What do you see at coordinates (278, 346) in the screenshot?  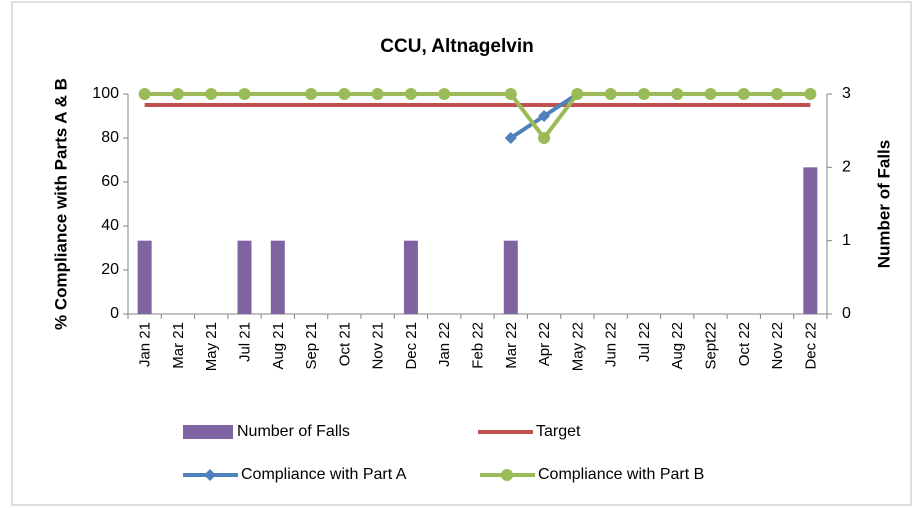 I see `x-tick-label: Aug 21` at bounding box center [278, 346].